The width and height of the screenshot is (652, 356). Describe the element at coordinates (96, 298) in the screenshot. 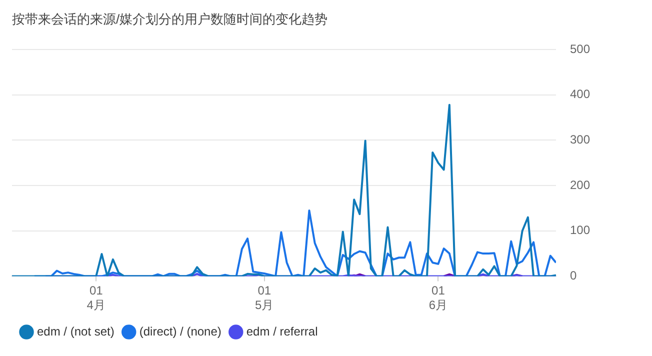

I see `x-tick-label: 01 4月` at that location.